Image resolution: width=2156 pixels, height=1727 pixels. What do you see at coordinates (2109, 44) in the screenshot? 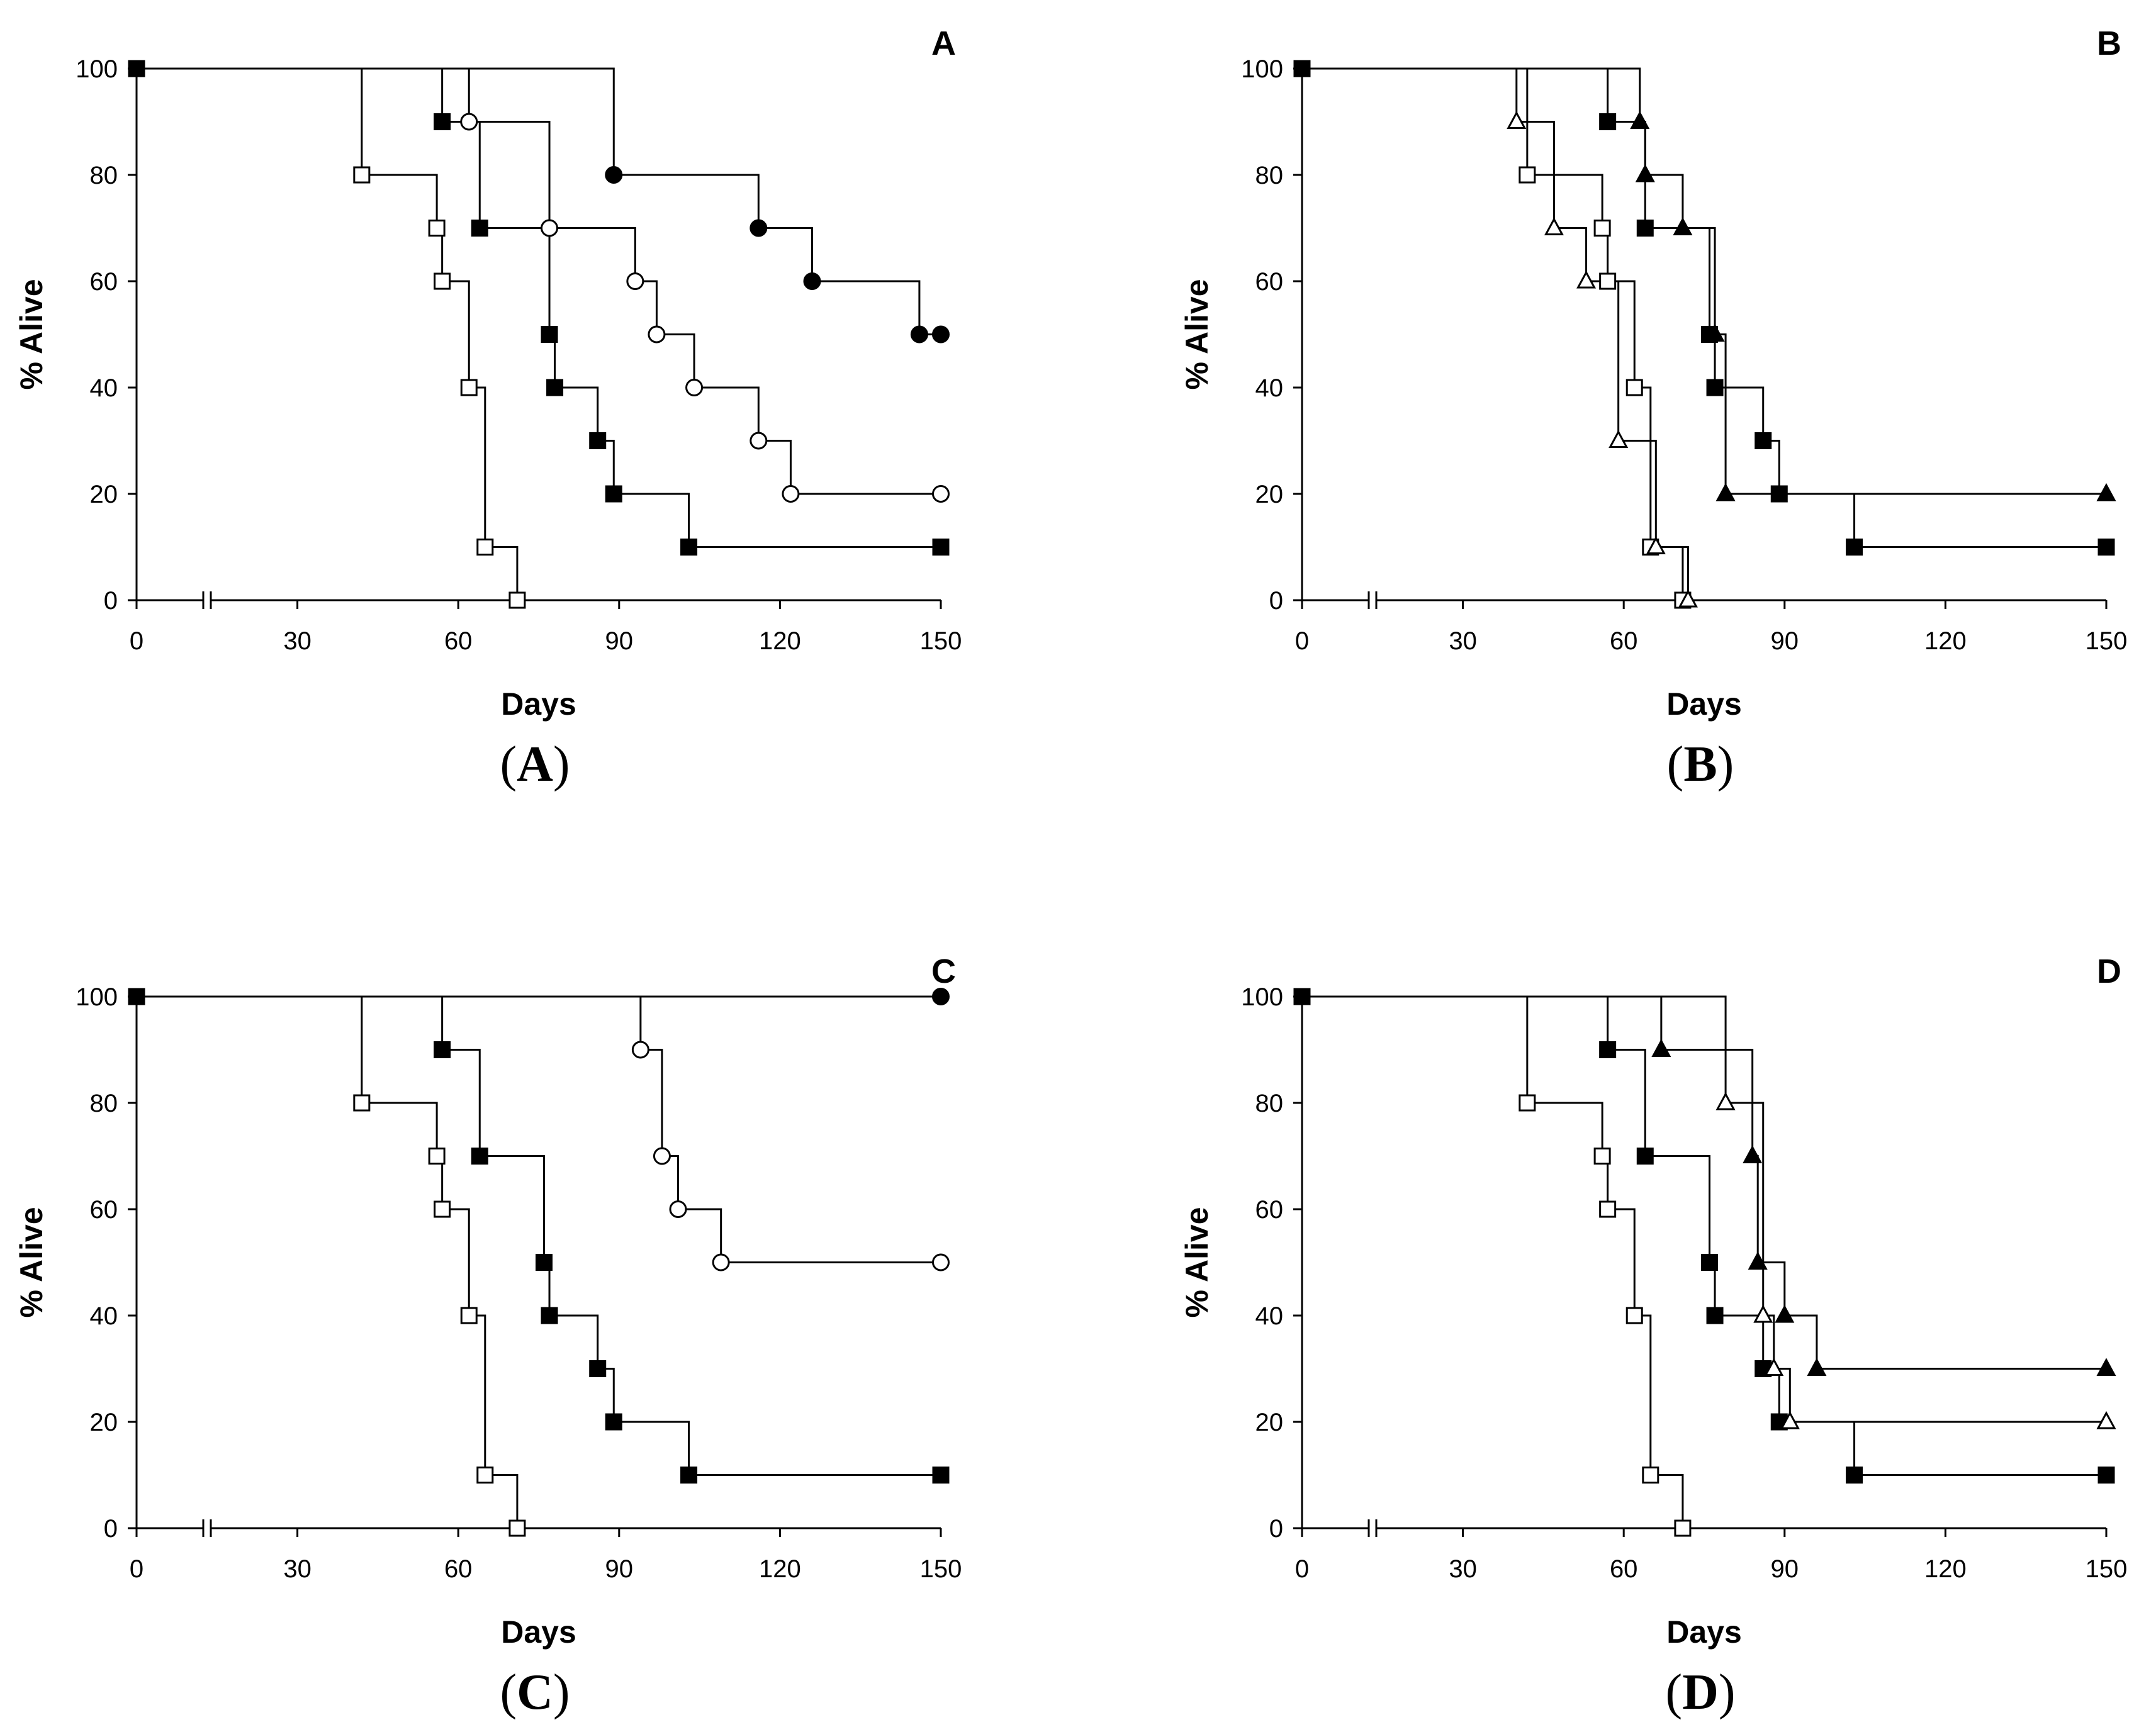
I see `panel-label: B` at bounding box center [2109, 44].